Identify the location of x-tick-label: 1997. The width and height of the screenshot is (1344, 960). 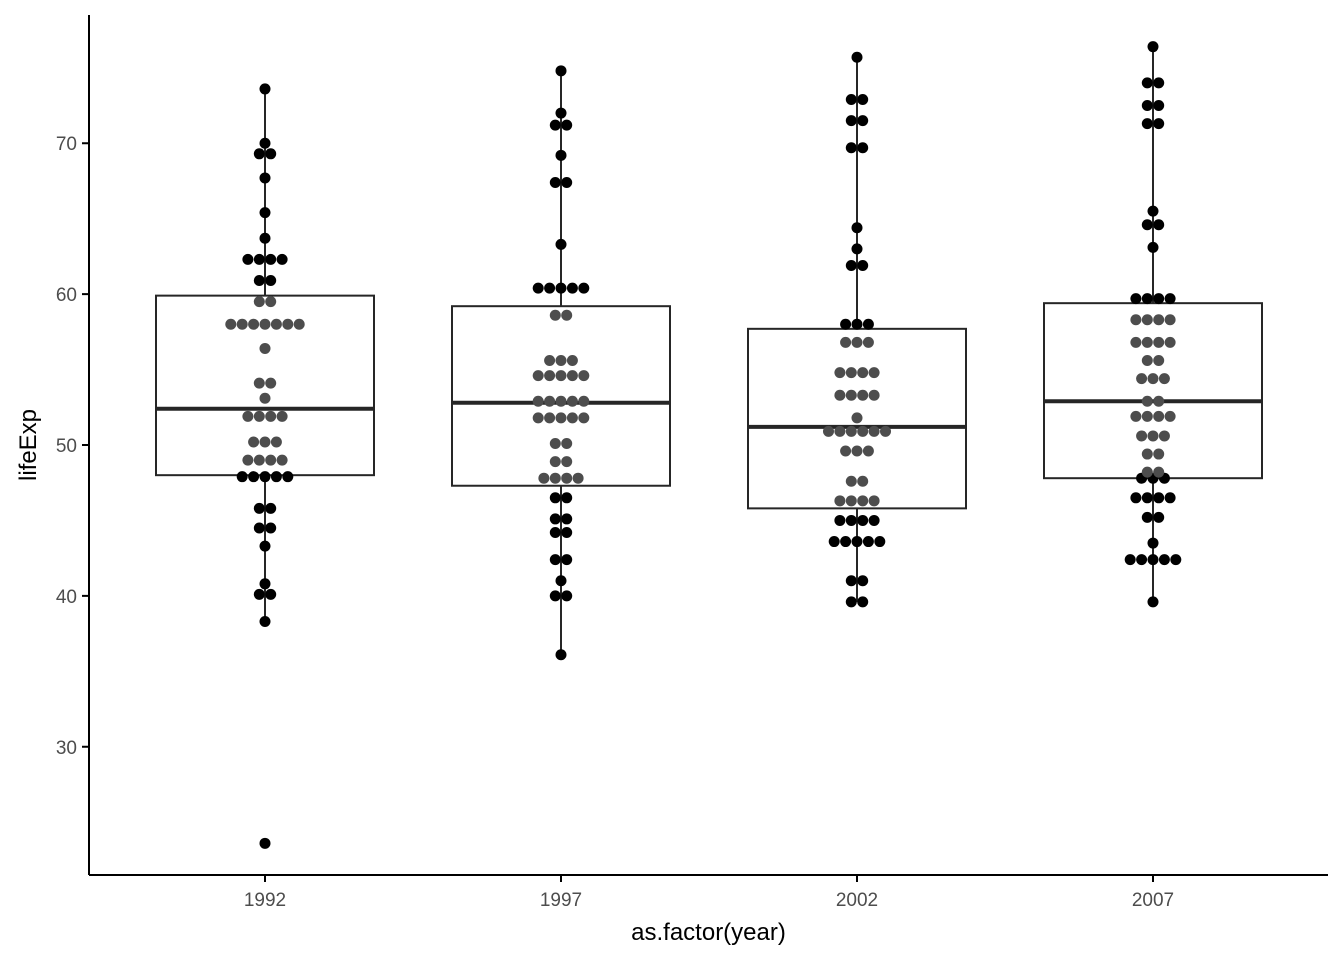
(561, 900).